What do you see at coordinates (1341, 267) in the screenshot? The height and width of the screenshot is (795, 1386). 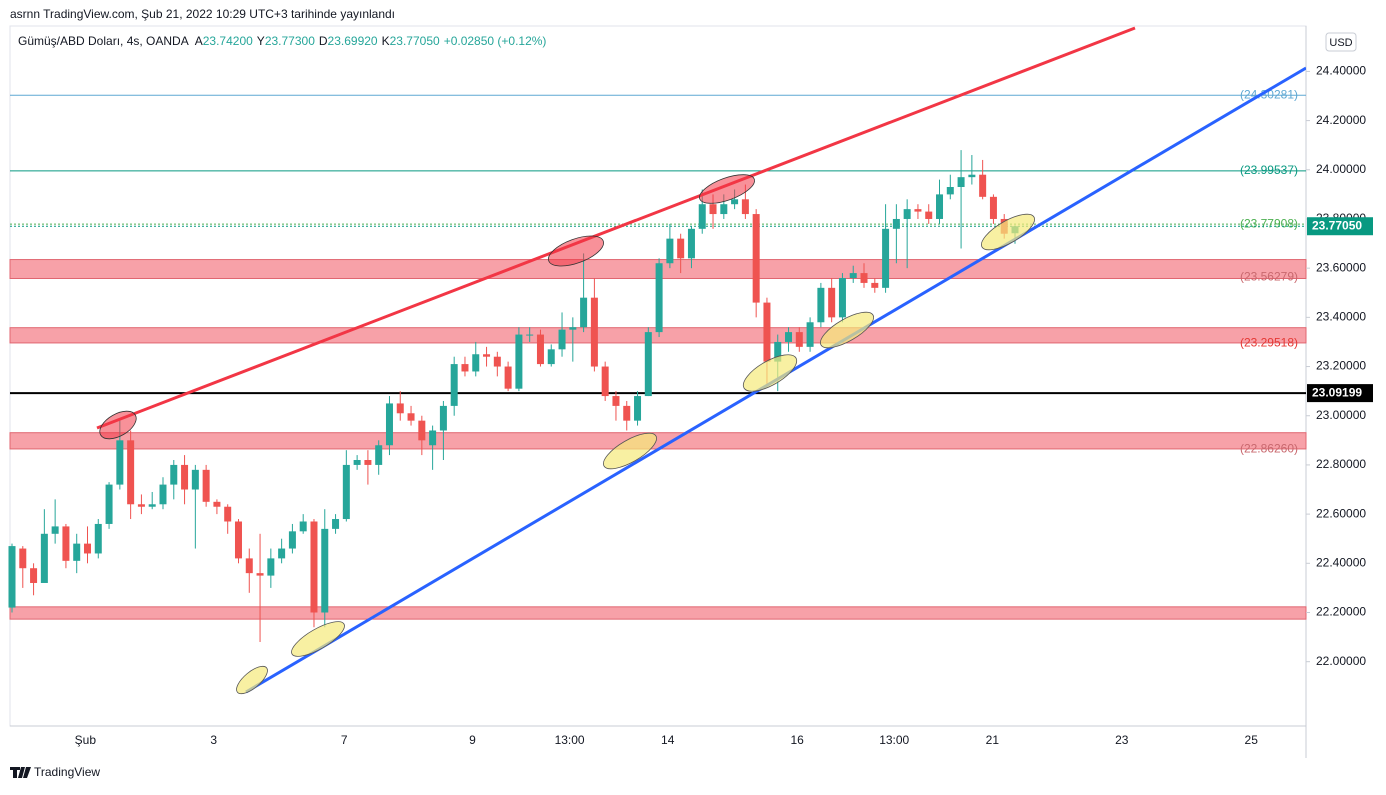 I see `y-tick-label: 23.60000` at bounding box center [1341, 267].